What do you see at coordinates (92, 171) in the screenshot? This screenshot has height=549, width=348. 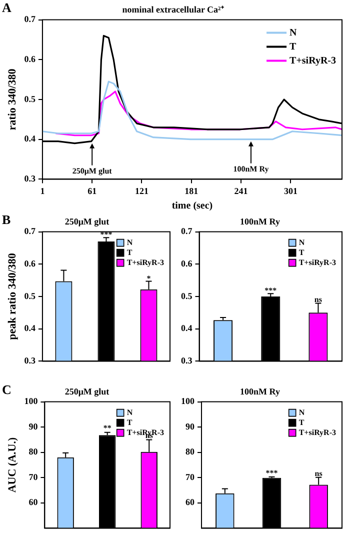 I see `annotation: 250μM glut` at bounding box center [92, 171].